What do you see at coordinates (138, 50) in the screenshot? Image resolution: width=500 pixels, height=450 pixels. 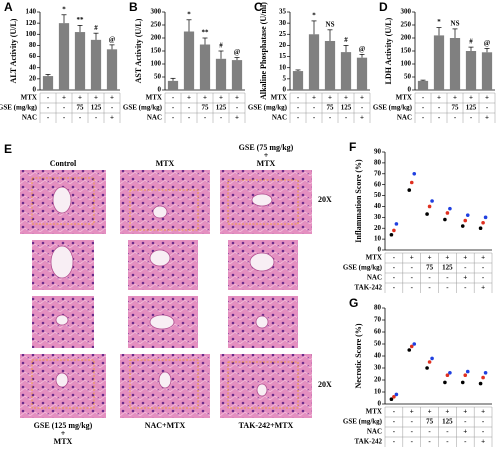 I see `y-axis-label: AST Activity (U/L)` at bounding box center [138, 50].